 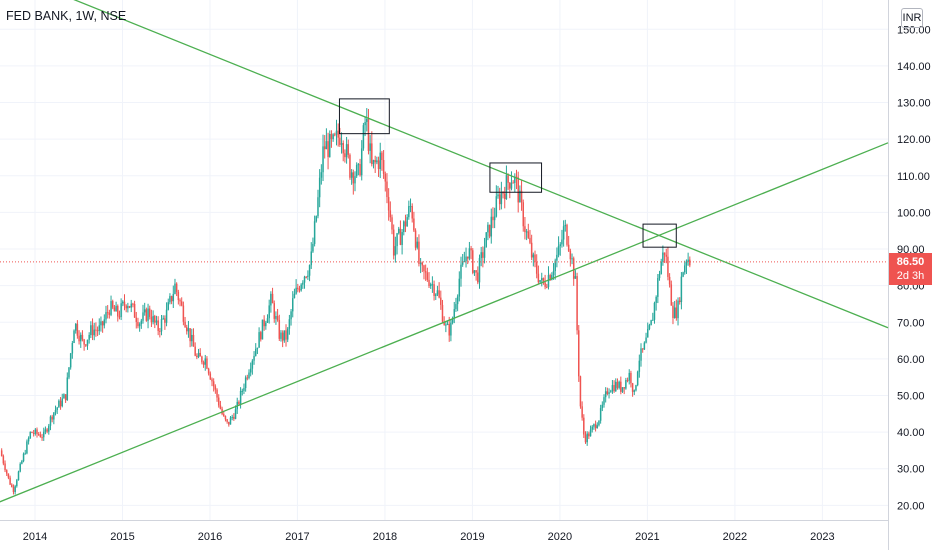 What do you see at coordinates (911, 360) in the screenshot?
I see `y-tick-label: 60.00` at bounding box center [911, 360].